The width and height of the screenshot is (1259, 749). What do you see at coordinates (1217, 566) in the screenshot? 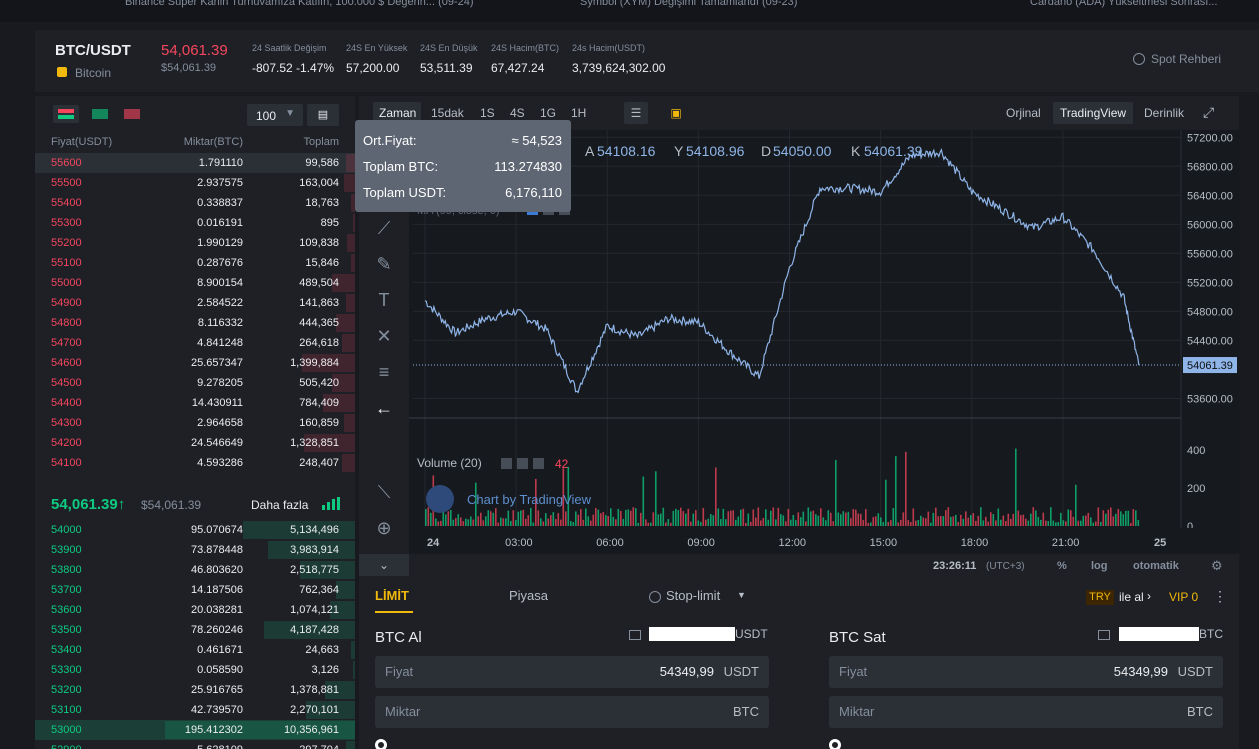
I see `chart-settings-icon: ⚙` at bounding box center [1217, 566].